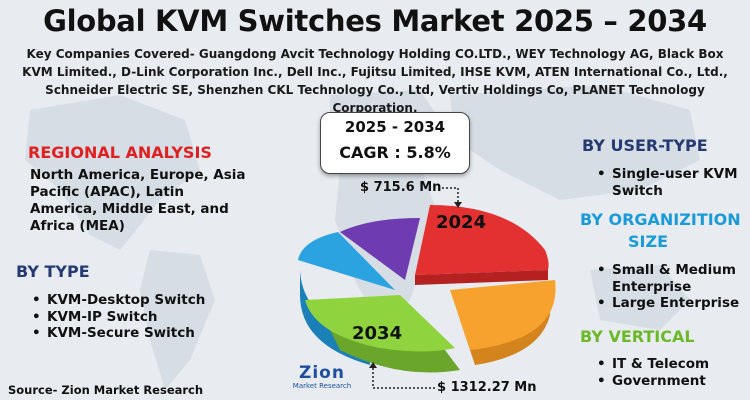 The width and height of the screenshot is (750, 400). What do you see at coordinates (670, 303) in the screenshot?
I see `list-item: Large Enterprise` at bounding box center [670, 303].